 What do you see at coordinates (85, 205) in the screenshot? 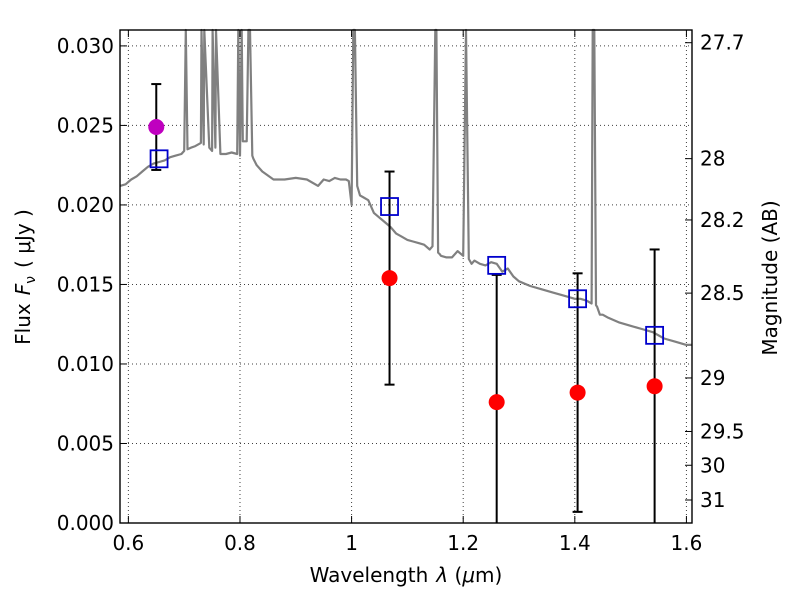
I see `y-tick-label: 0.020` at bounding box center [85, 205].